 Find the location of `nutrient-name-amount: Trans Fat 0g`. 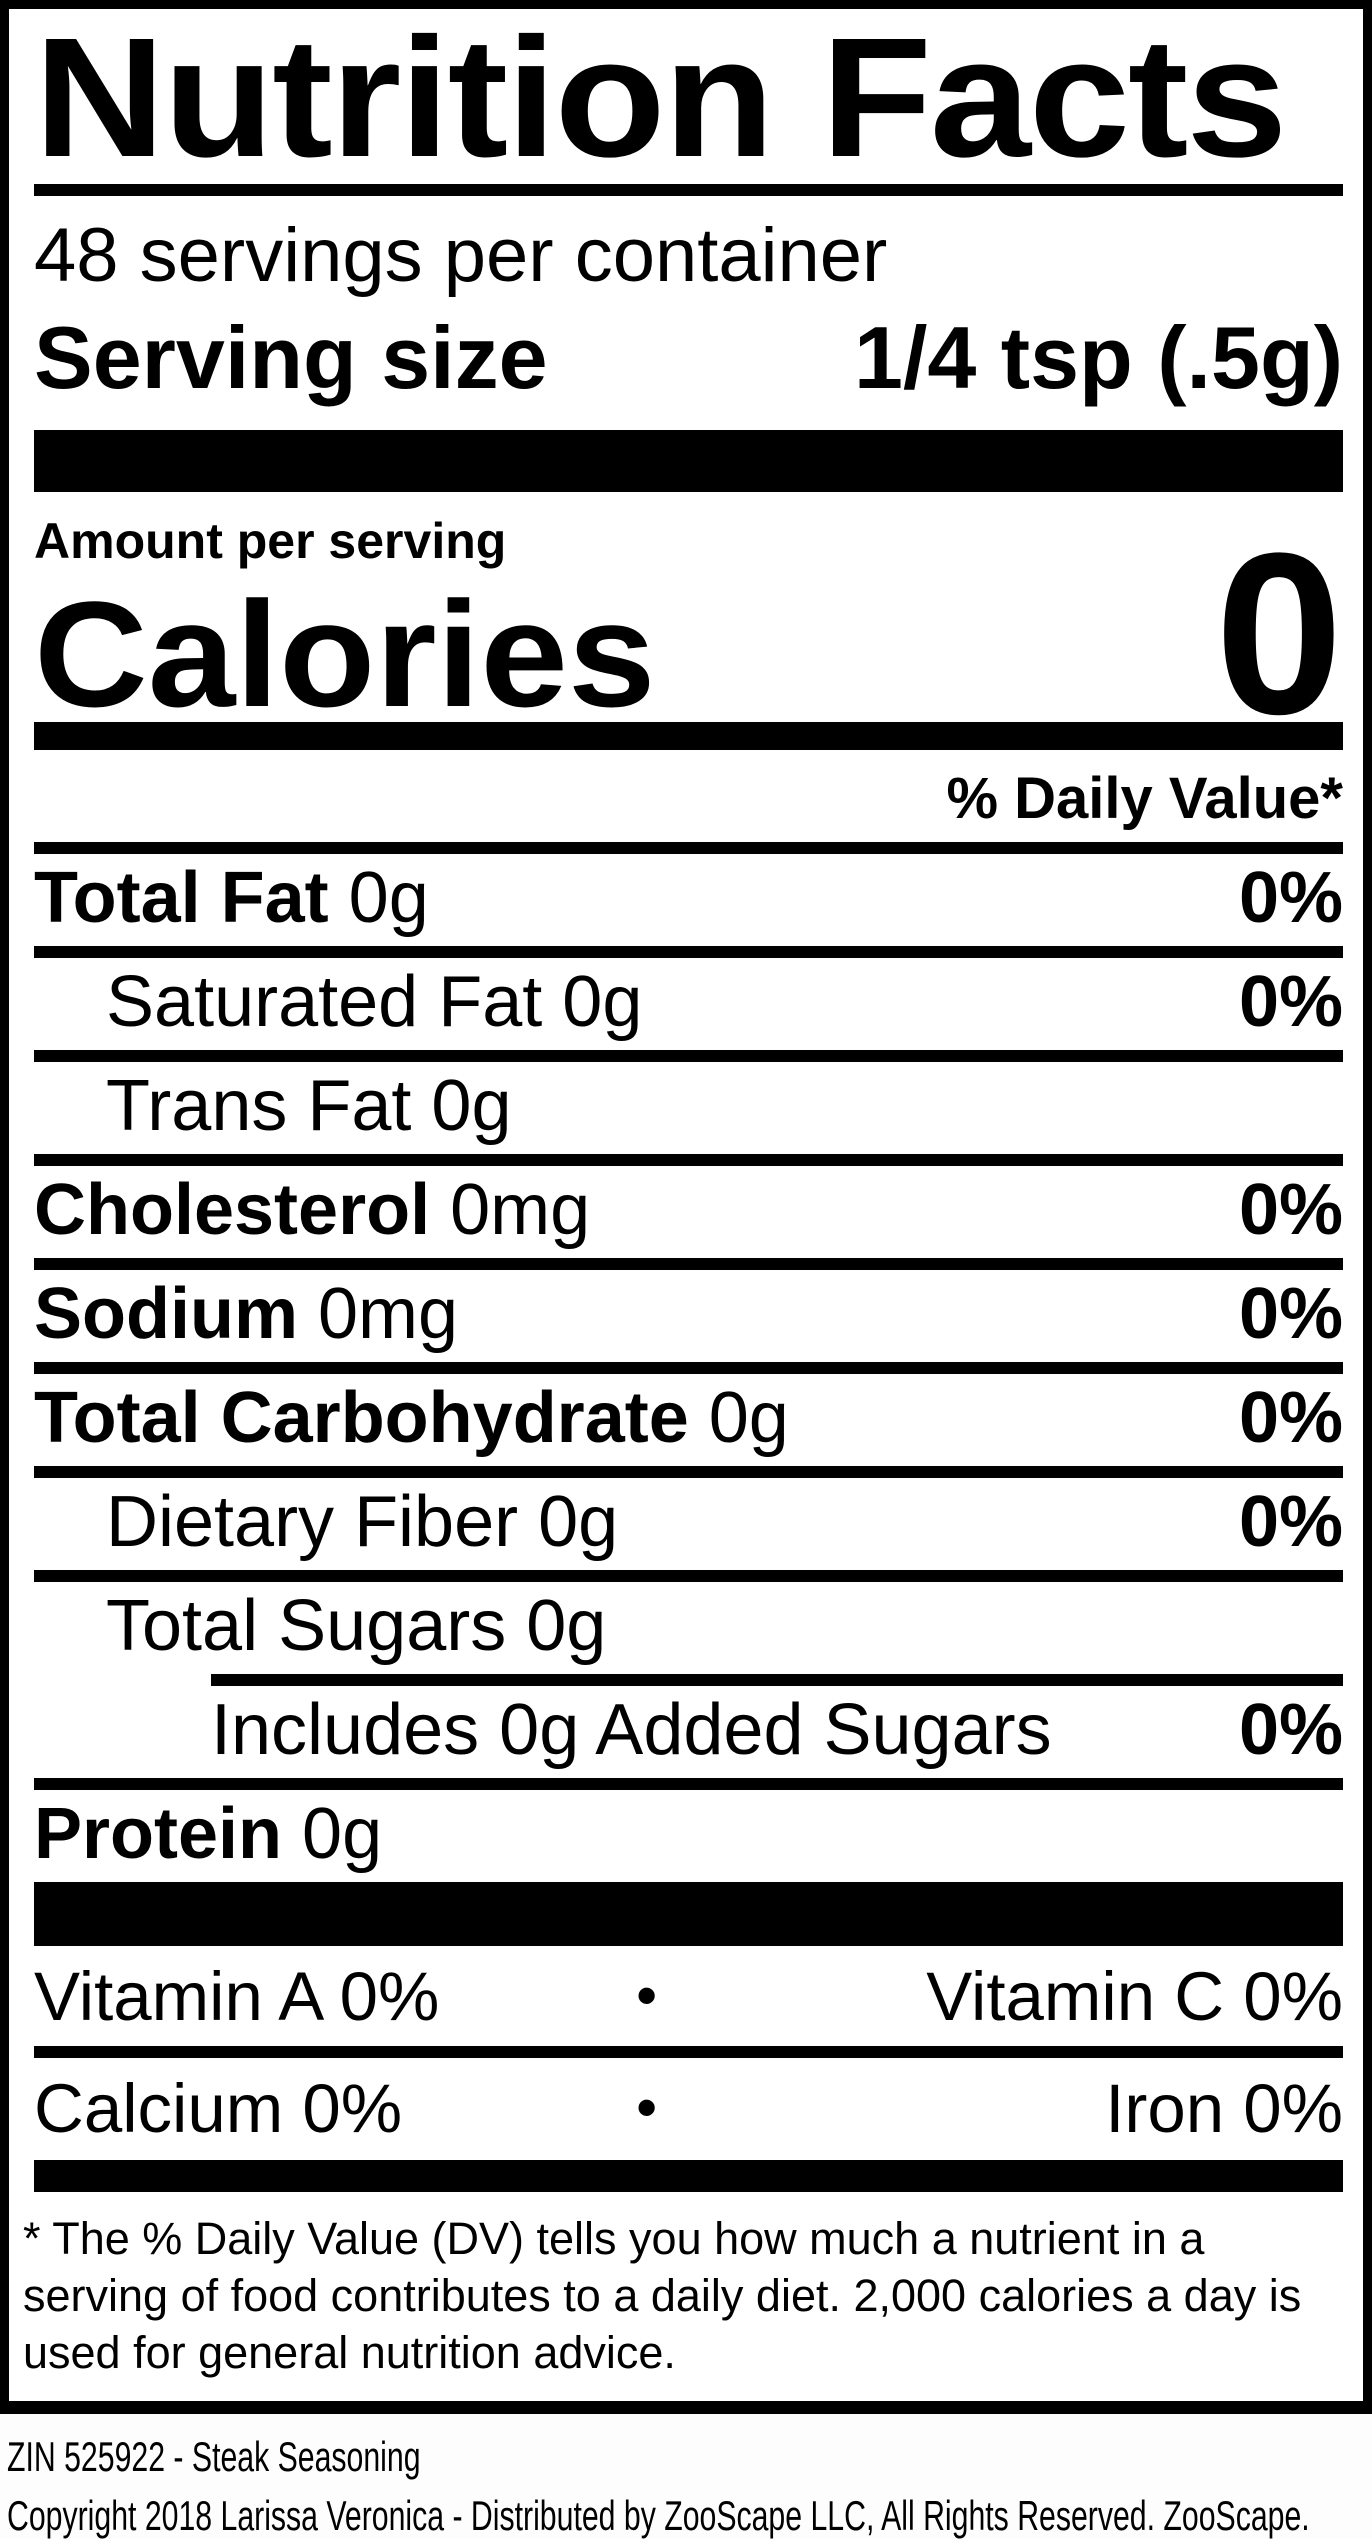

nutrient-name-amount: Trans Fat 0g is located at coordinates (273, 1106).